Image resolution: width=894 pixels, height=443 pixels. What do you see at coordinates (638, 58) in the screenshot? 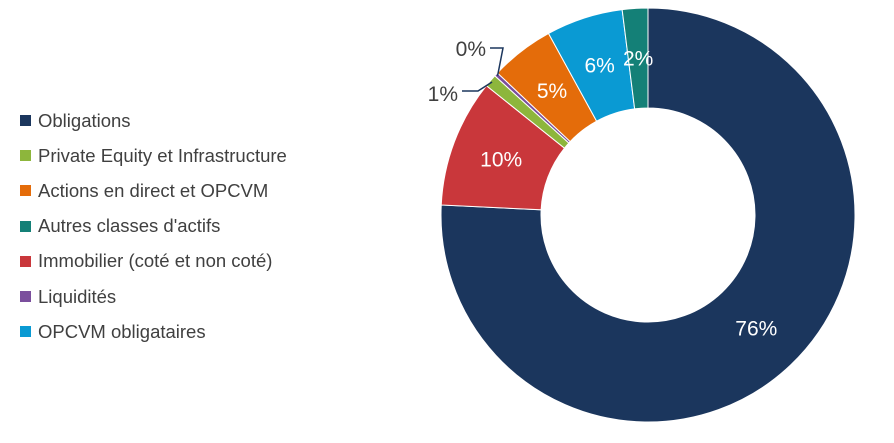
I see `slice-value-label: 2%` at bounding box center [638, 58].